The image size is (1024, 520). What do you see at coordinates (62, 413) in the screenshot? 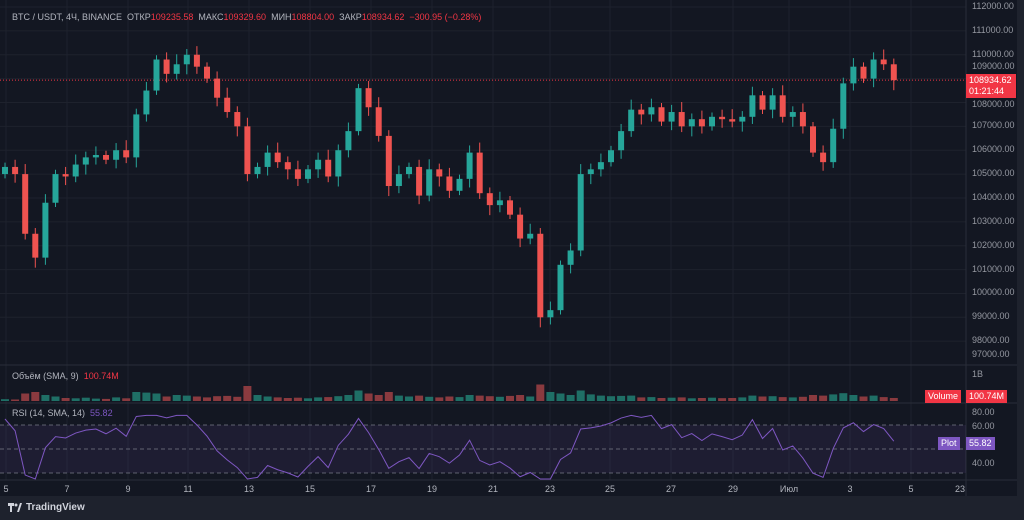
I see `rsi-legend: RSI (14, SMA, 14) 55.82` at bounding box center [62, 413].